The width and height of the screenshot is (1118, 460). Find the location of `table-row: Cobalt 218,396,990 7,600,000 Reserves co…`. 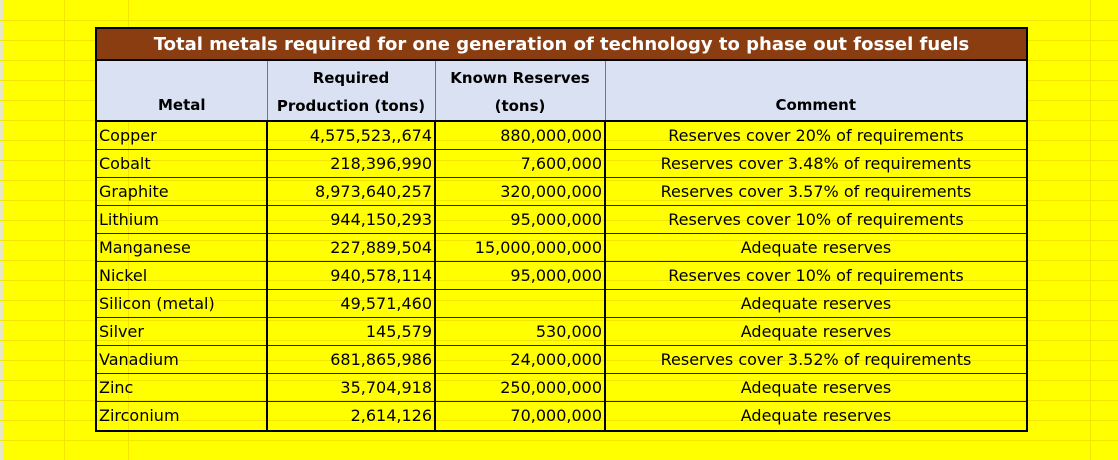

table-row: Cobalt 218,396,990 7,600,000 Reserves co… is located at coordinates (561, 163).